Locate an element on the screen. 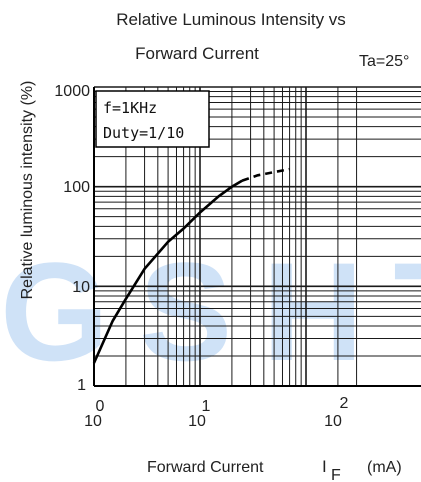  chart-title-line-2: Forward Current is located at coordinates (197, 53).